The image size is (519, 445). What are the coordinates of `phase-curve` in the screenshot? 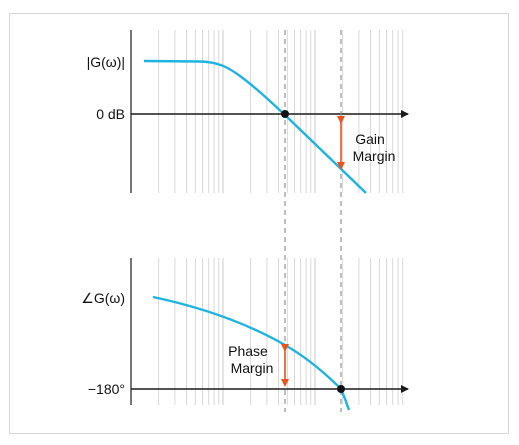 It's located at (251, 353).